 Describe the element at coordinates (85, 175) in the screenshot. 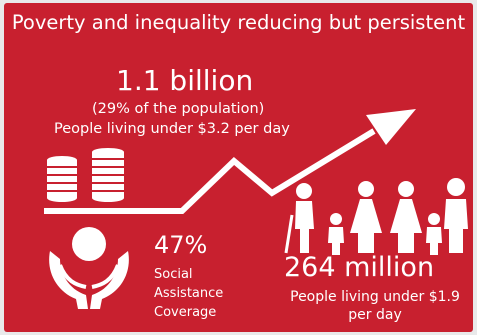

I see `coins-icon` at that location.